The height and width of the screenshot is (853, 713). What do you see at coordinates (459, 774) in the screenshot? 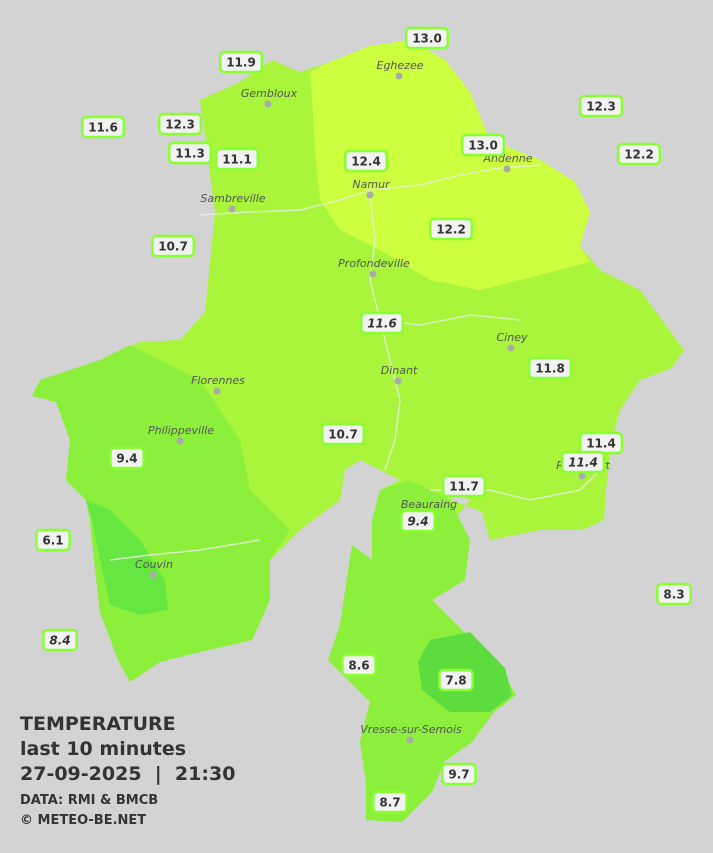
I see `station: 9.7` at bounding box center [459, 774].